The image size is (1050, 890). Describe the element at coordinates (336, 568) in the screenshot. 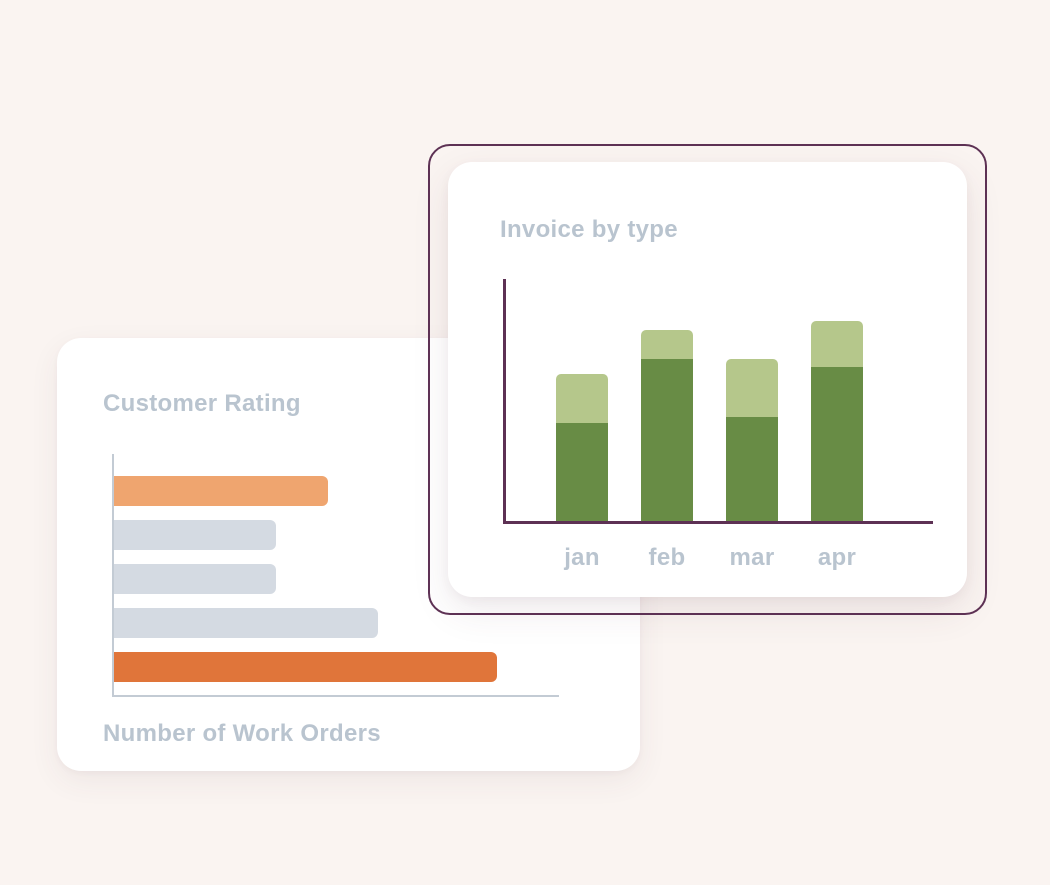

I see `customer-rating-bars` at that location.